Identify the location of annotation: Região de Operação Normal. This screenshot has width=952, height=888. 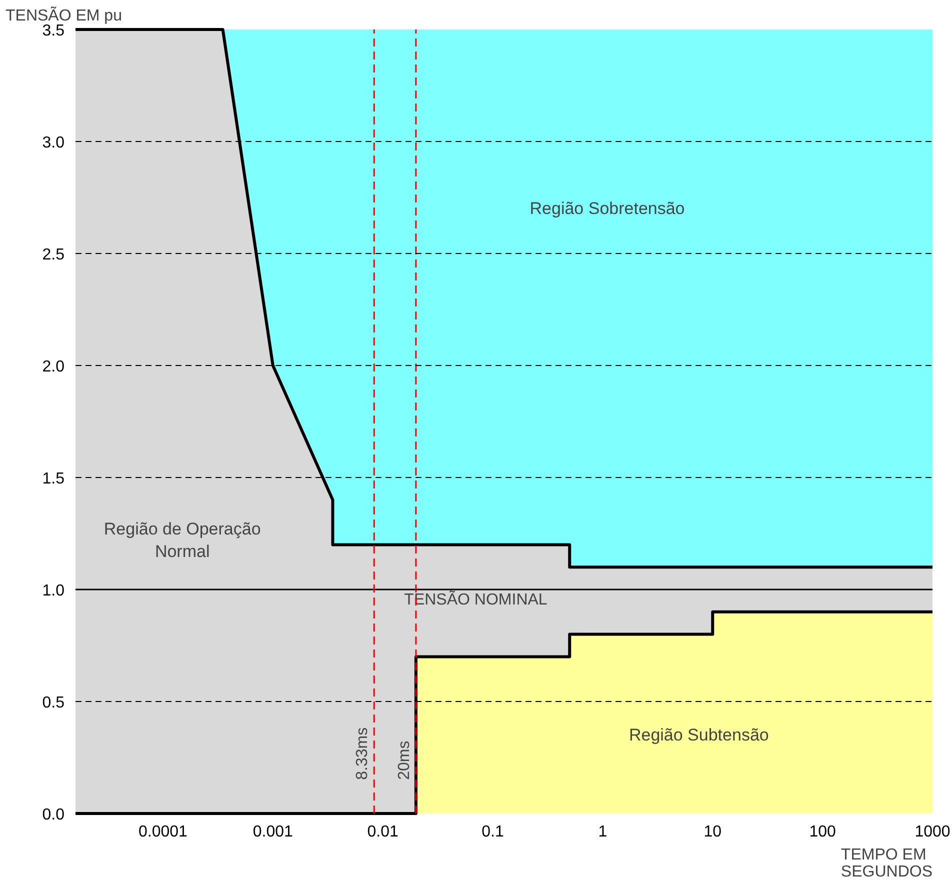
(182, 540).